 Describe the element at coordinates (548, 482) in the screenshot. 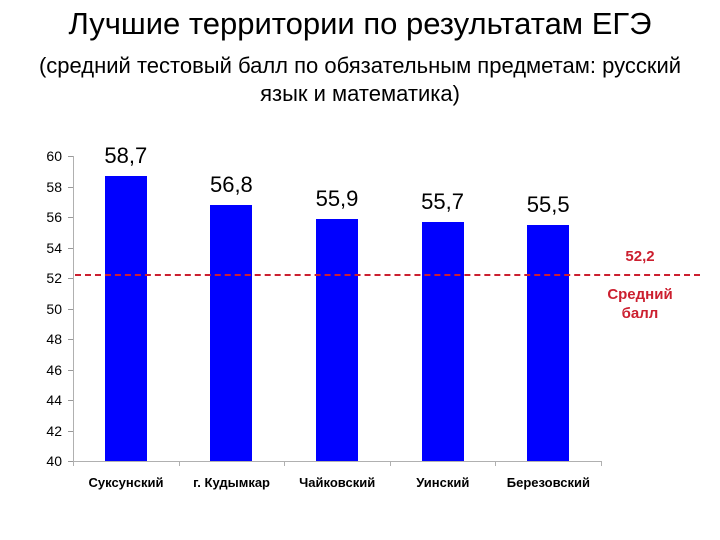

I see `x-category-label: Березовский` at that location.